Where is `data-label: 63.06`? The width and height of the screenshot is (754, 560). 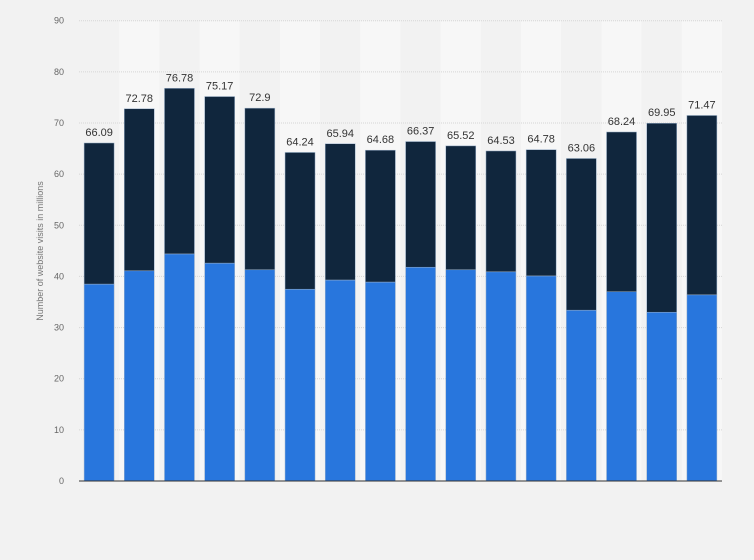 data-label: 63.06 is located at coordinates (582, 148).